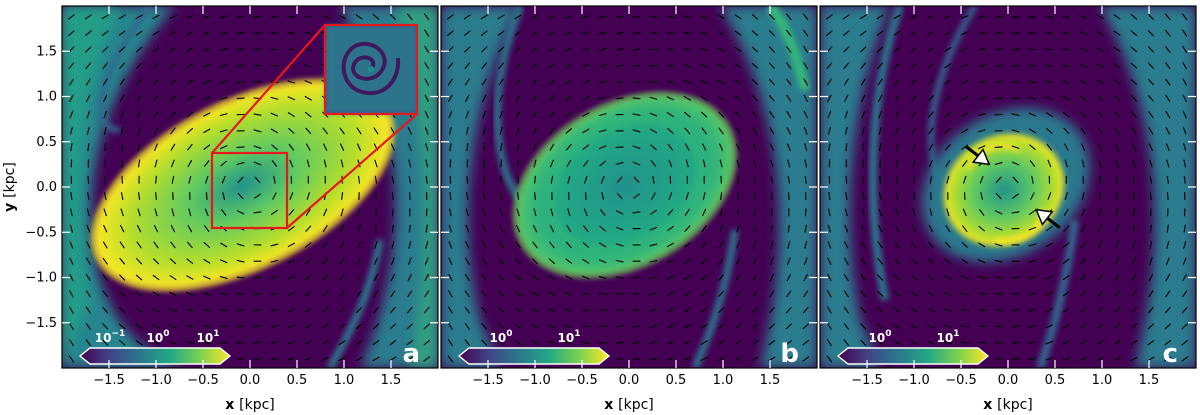 The height and width of the screenshot is (415, 1200). I want to click on annotation-arrow-head, so click(1044, 217).